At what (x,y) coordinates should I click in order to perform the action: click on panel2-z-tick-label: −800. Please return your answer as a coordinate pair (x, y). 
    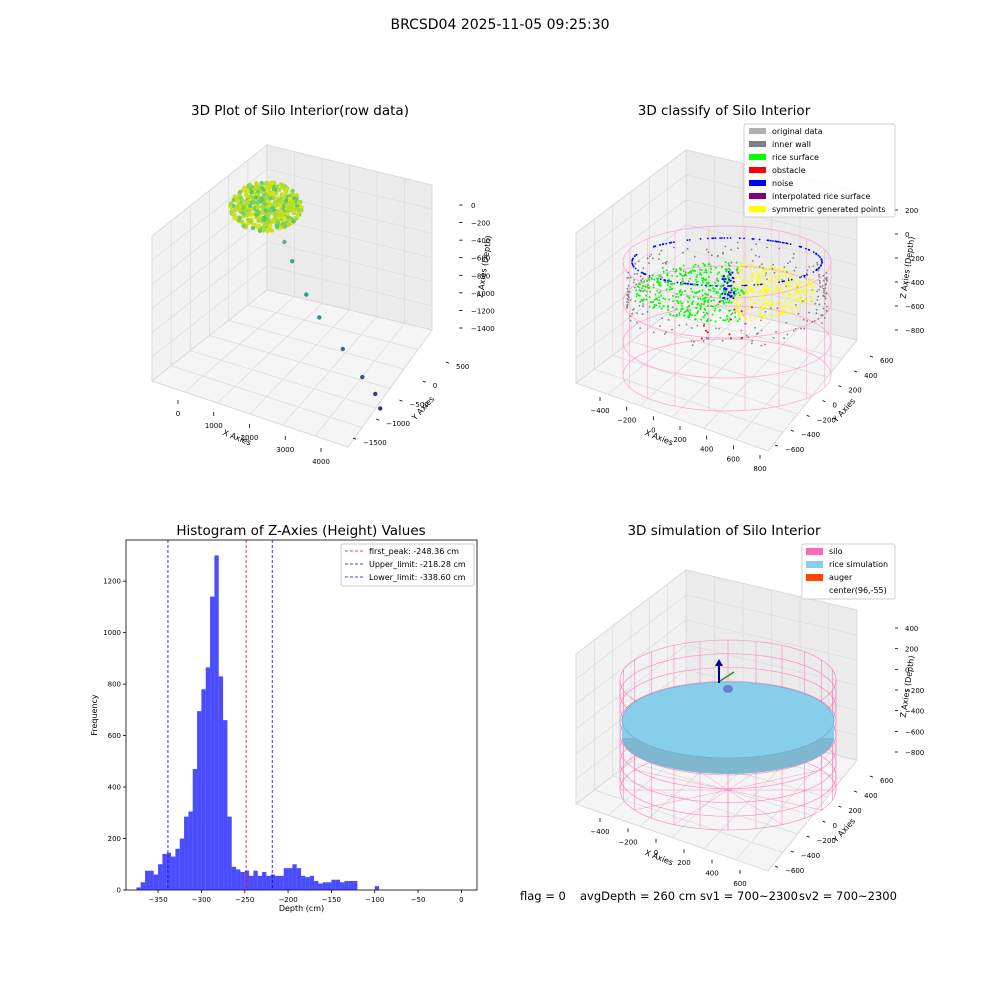
    Looking at the image, I should click on (914, 331).